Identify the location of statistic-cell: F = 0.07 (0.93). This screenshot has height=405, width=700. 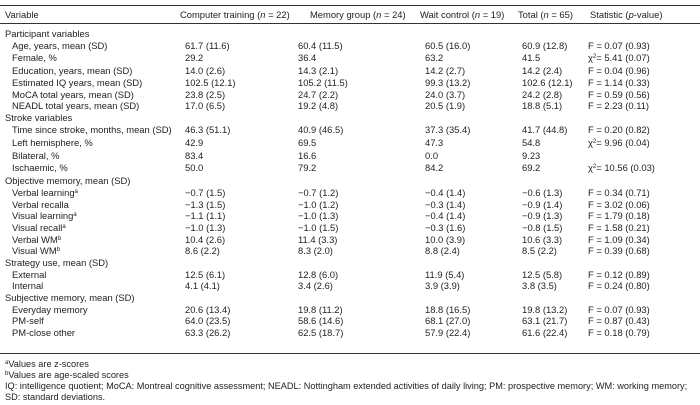
(619, 310).